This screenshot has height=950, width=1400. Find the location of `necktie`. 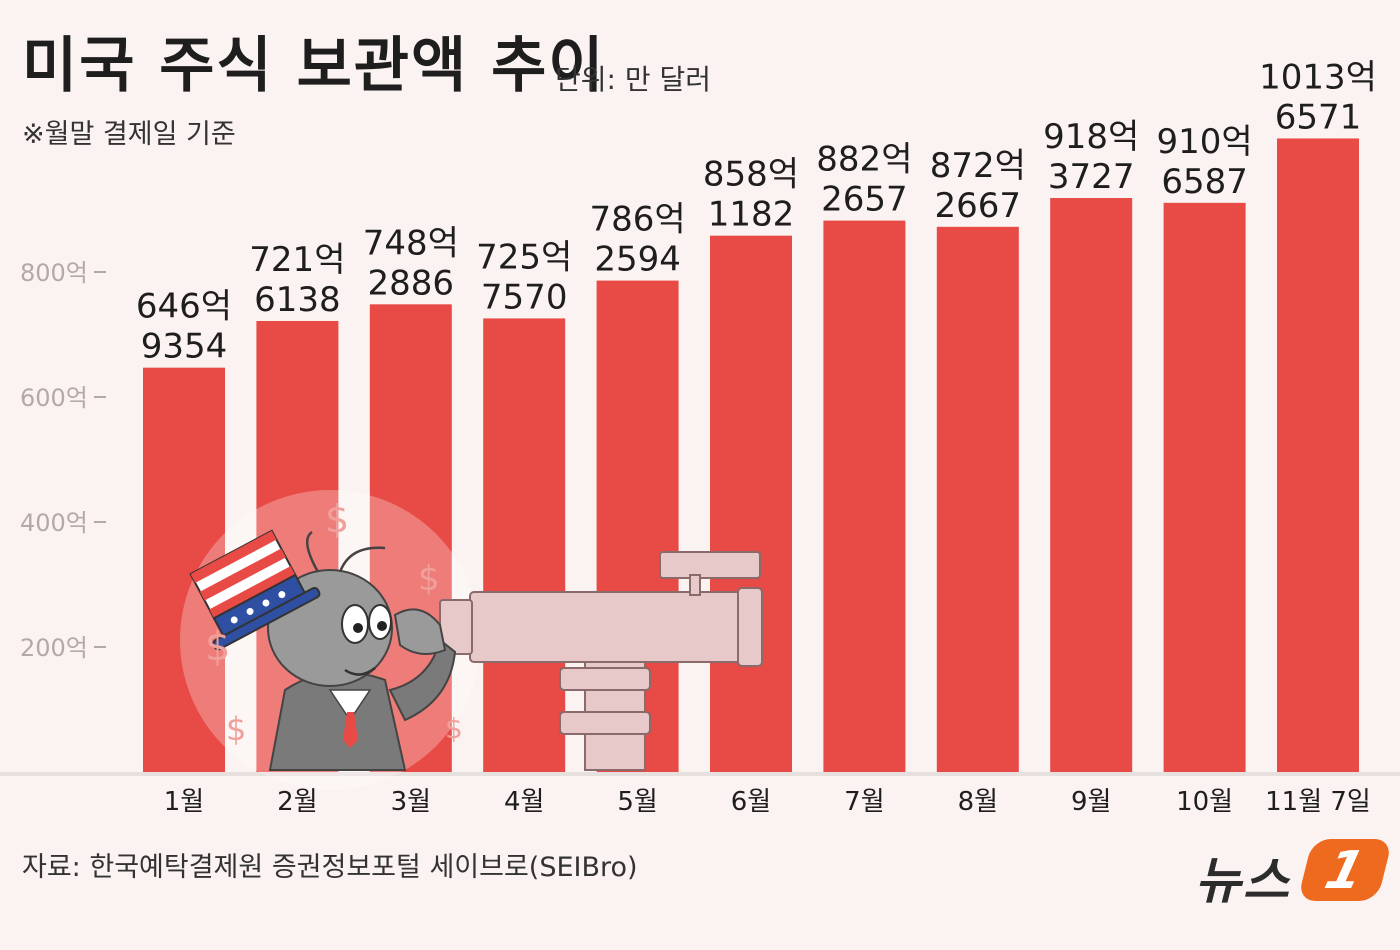

necktie is located at coordinates (350, 730).